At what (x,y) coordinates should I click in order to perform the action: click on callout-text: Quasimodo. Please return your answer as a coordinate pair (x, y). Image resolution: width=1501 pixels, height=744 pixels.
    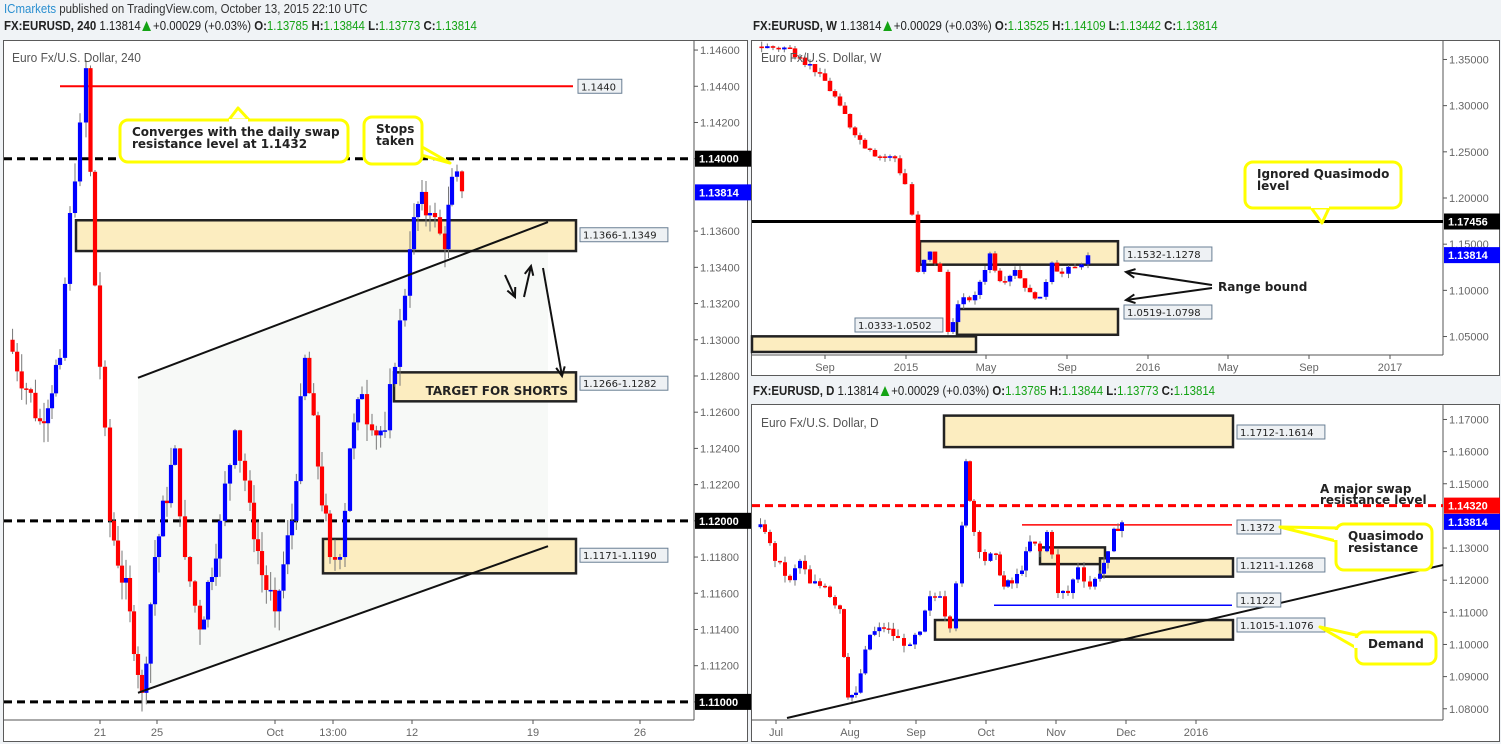
    Looking at the image, I should click on (1386, 536).